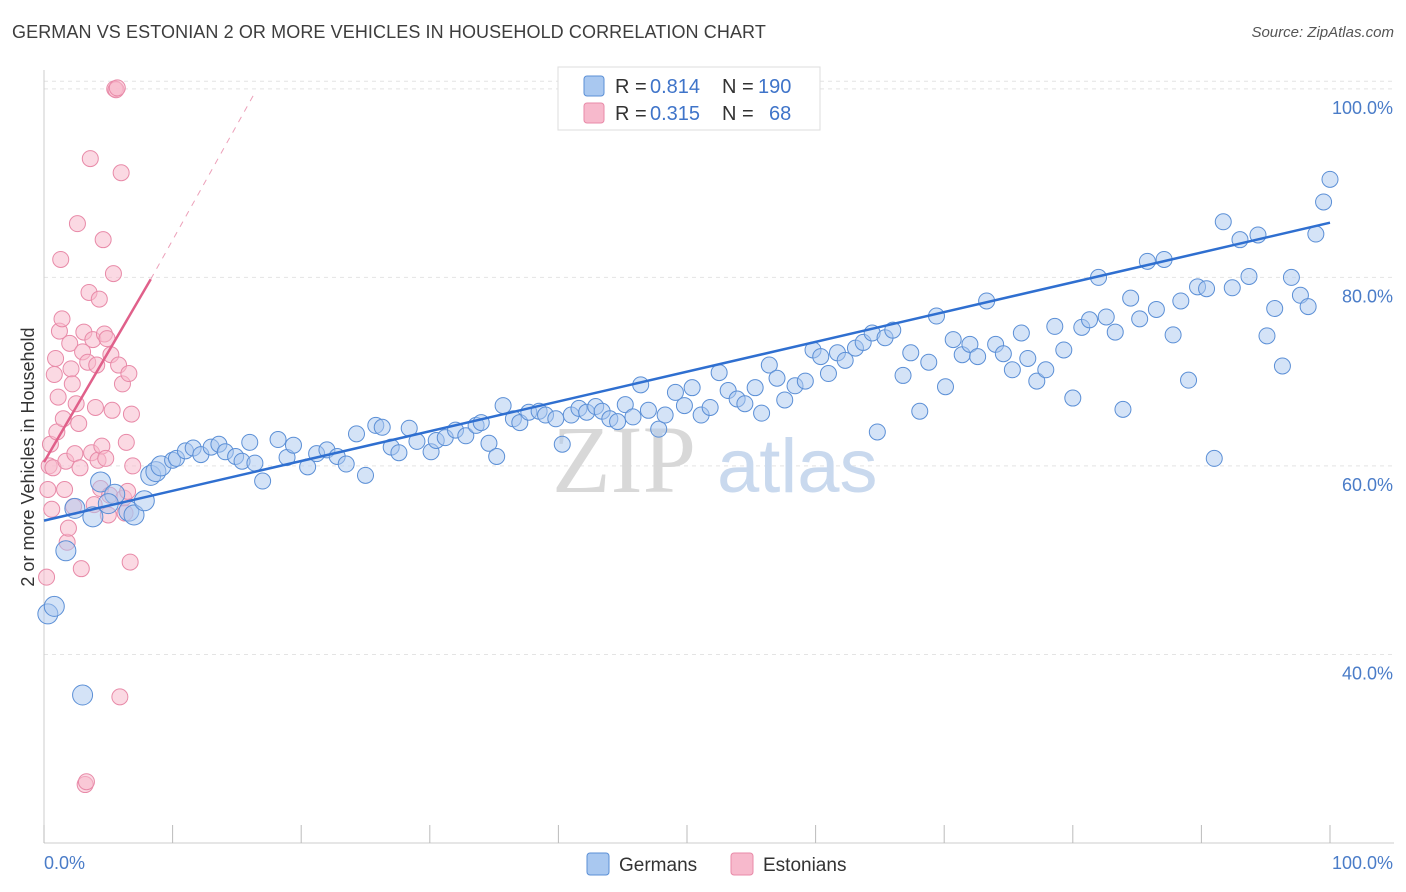 This screenshot has height=892, width=1406. What do you see at coordinates (594, 86) in the screenshot?
I see `legend-swatch-germans` at bounding box center [594, 86].